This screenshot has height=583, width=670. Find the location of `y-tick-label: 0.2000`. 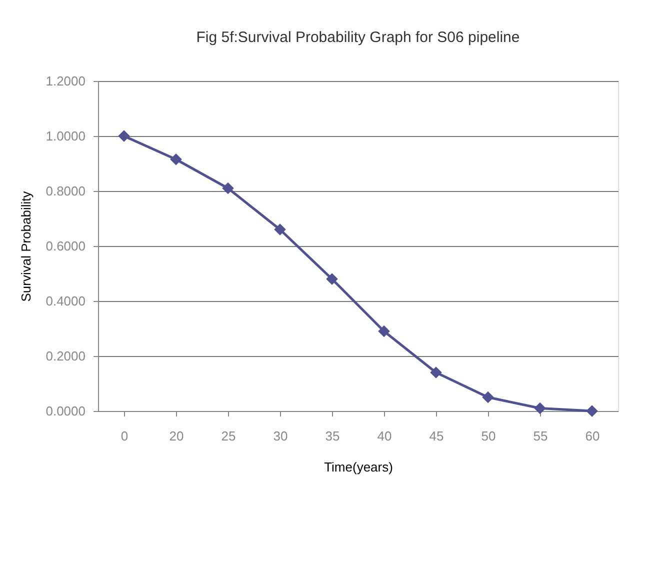

y-tick-label: 0.2000 is located at coordinates (66, 356).